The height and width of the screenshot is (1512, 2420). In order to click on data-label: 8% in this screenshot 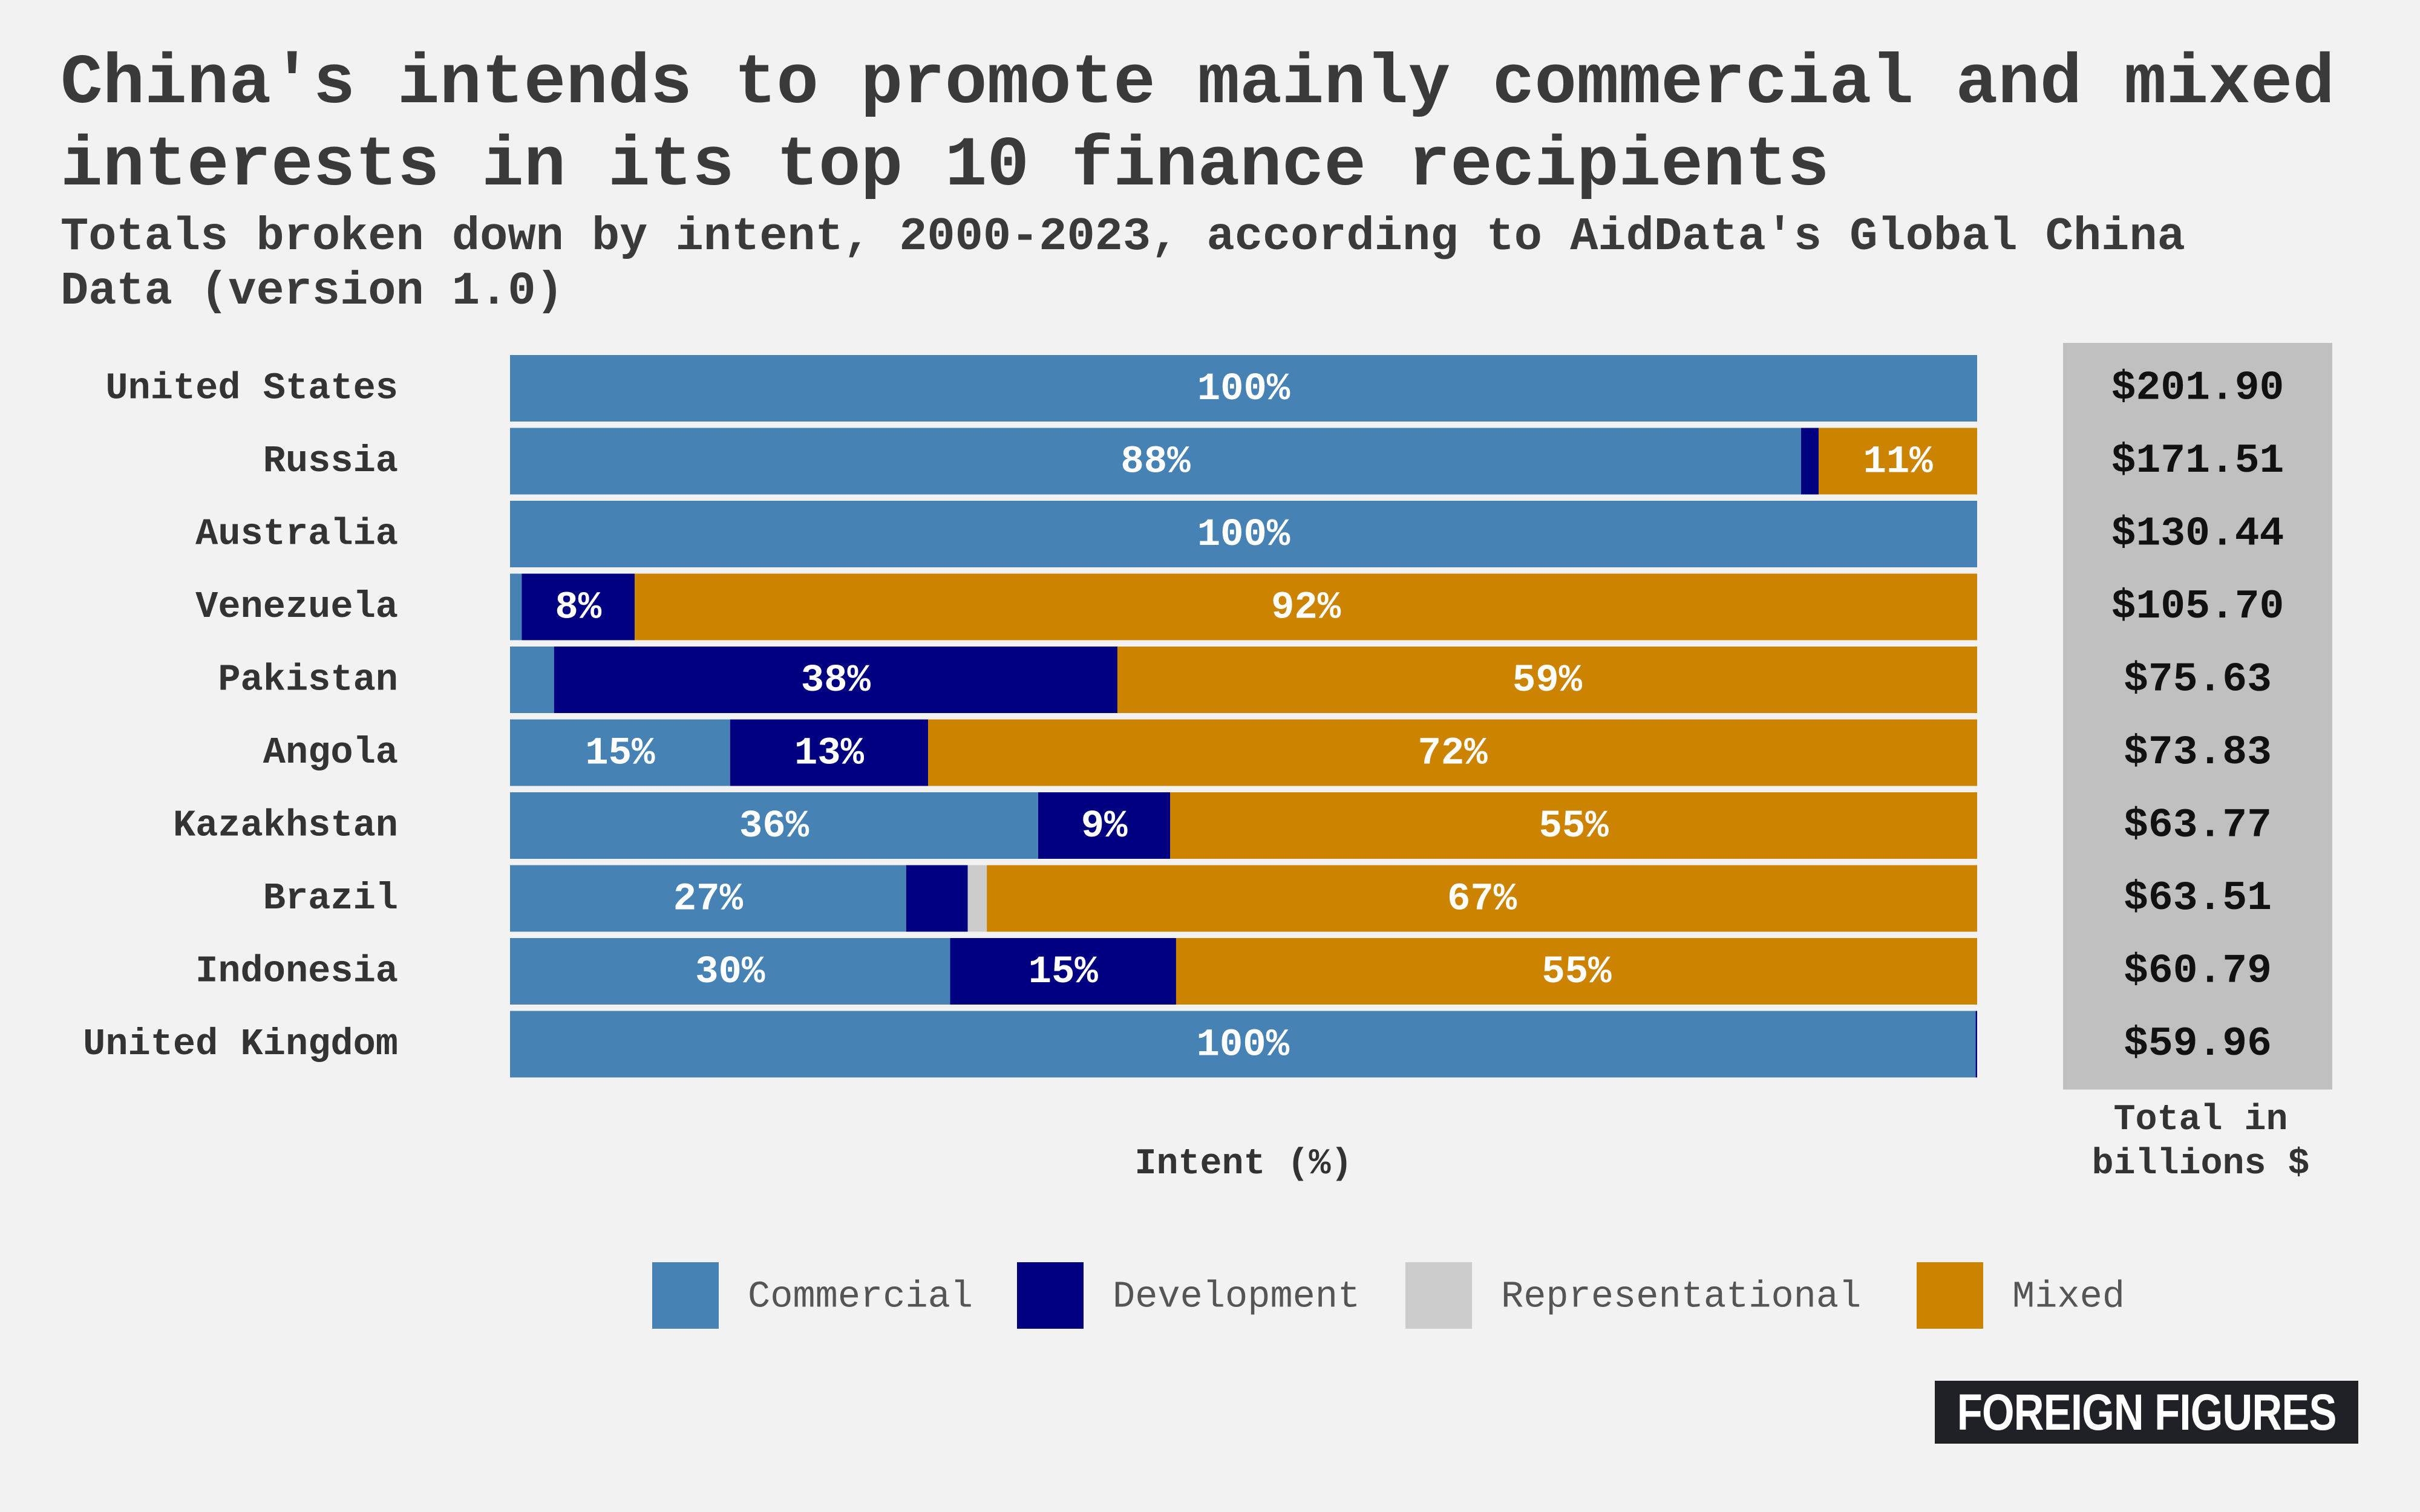, I will do `click(578, 608)`.